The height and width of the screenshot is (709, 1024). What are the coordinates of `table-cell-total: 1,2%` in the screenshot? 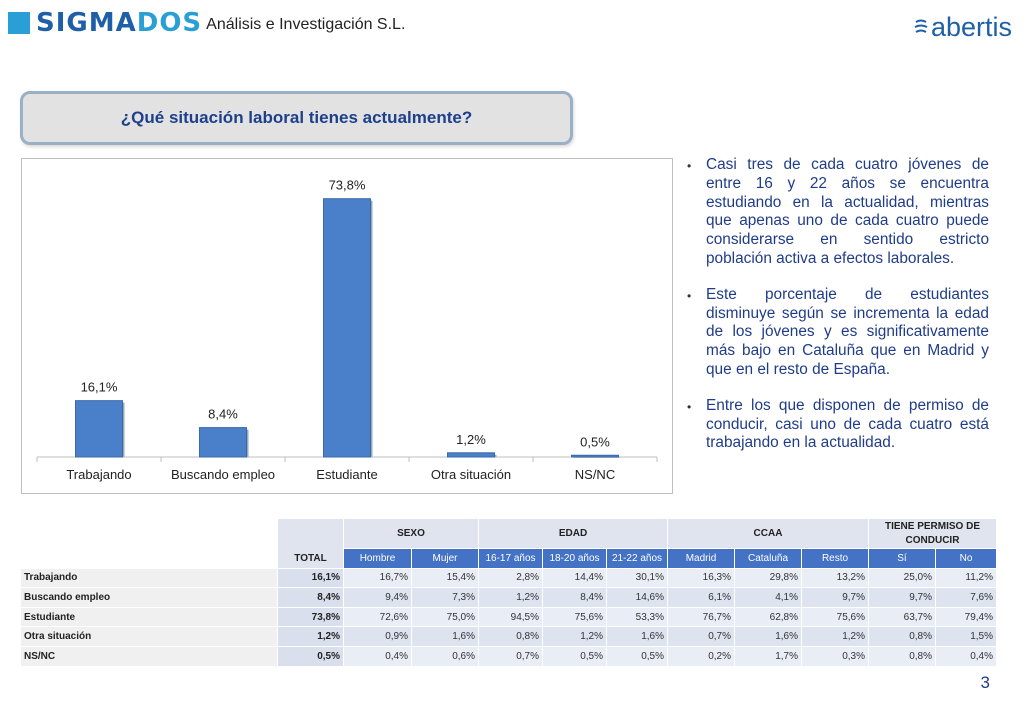 It's located at (310, 636).